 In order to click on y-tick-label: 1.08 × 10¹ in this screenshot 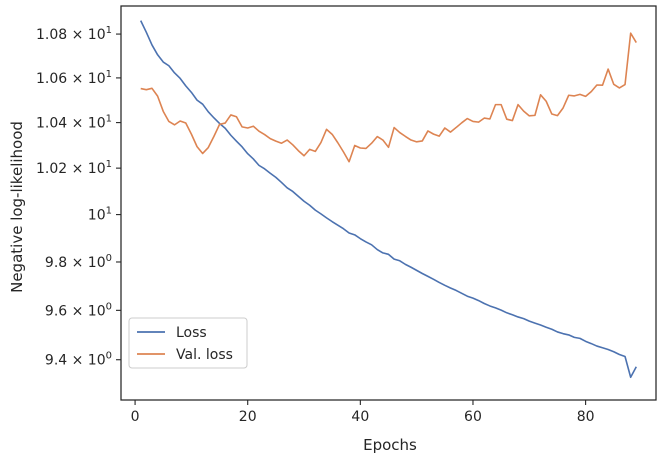, I will do `click(74, 34)`.